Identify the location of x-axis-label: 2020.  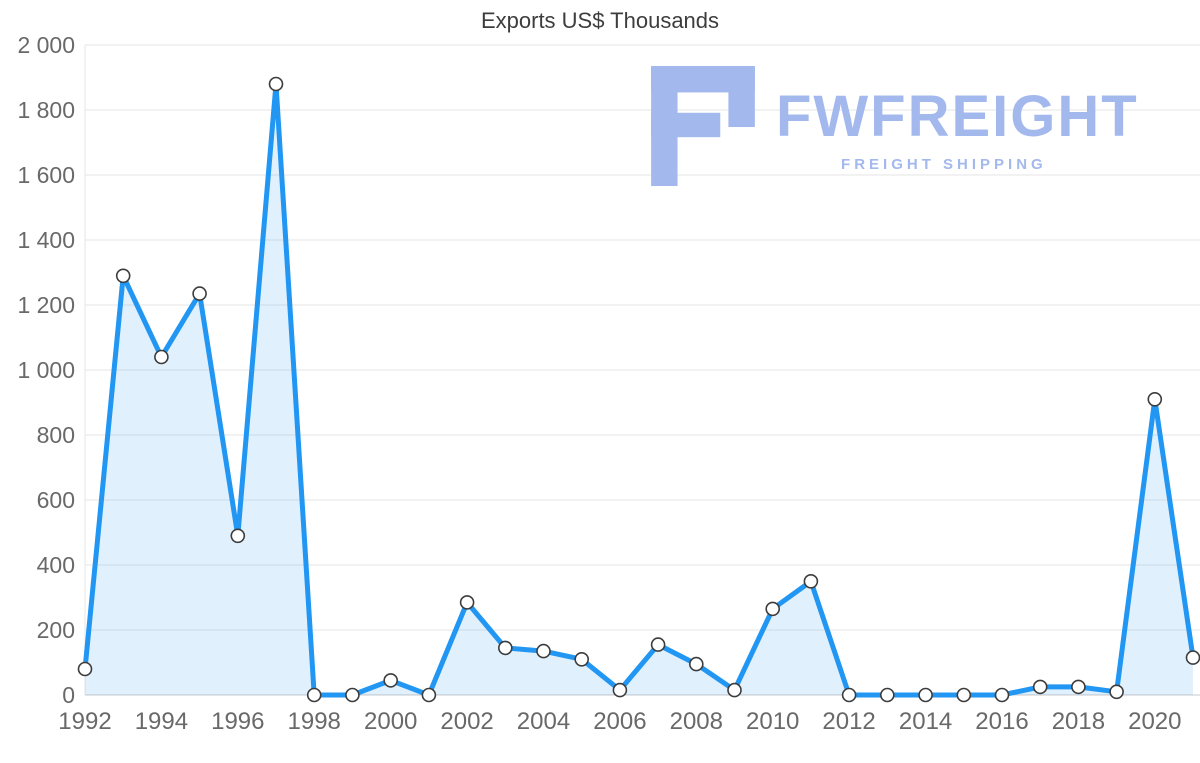
(1154, 721).